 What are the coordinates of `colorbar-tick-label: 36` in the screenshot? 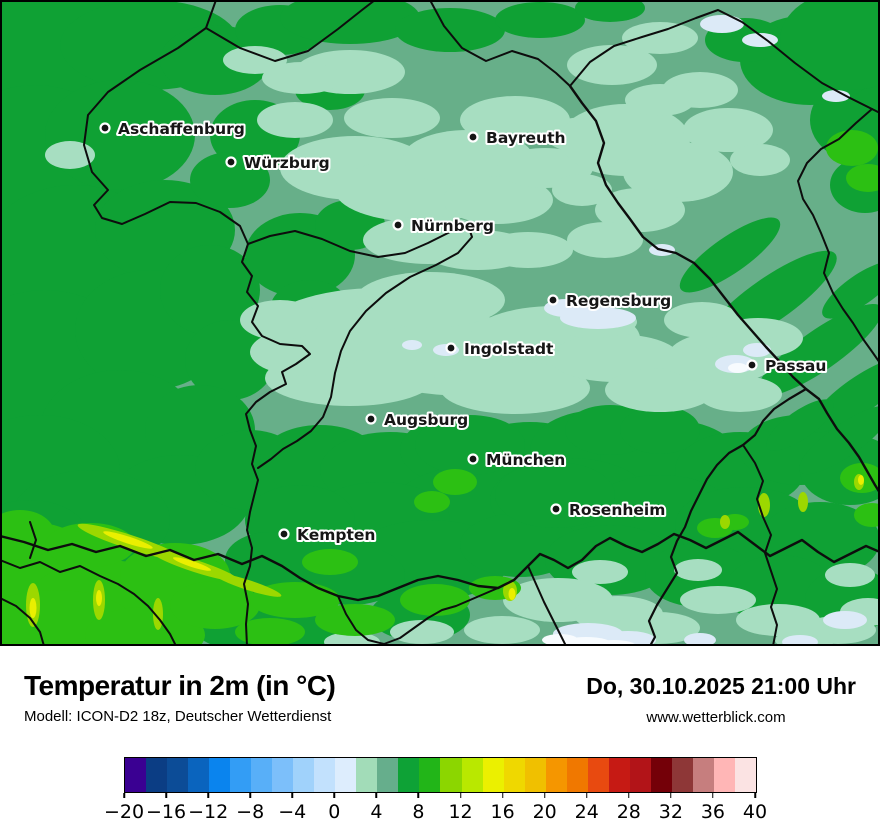 It's located at (713, 812).